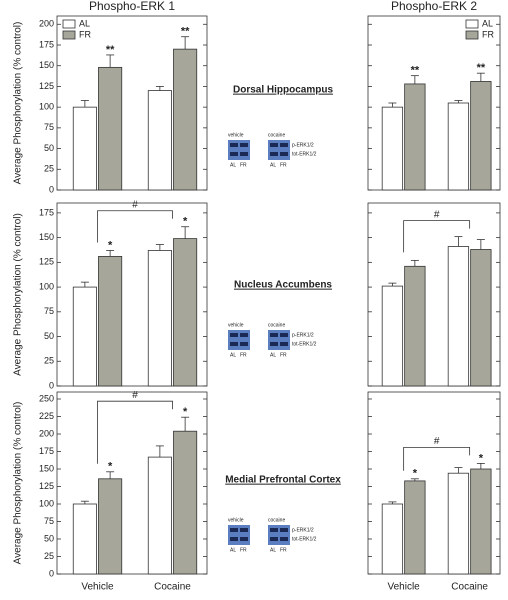  I want to click on y-tick-label: 75, so click(49, 311).